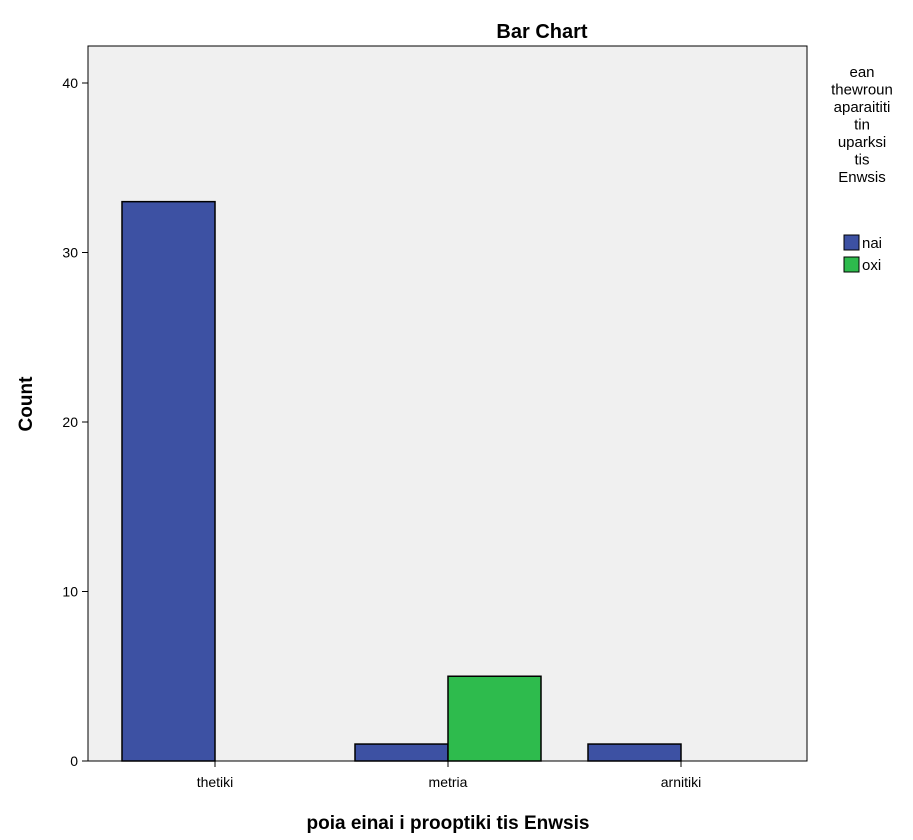  What do you see at coordinates (70, 592) in the screenshot?
I see `y-tick-label: 10` at bounding box center [70, 592].